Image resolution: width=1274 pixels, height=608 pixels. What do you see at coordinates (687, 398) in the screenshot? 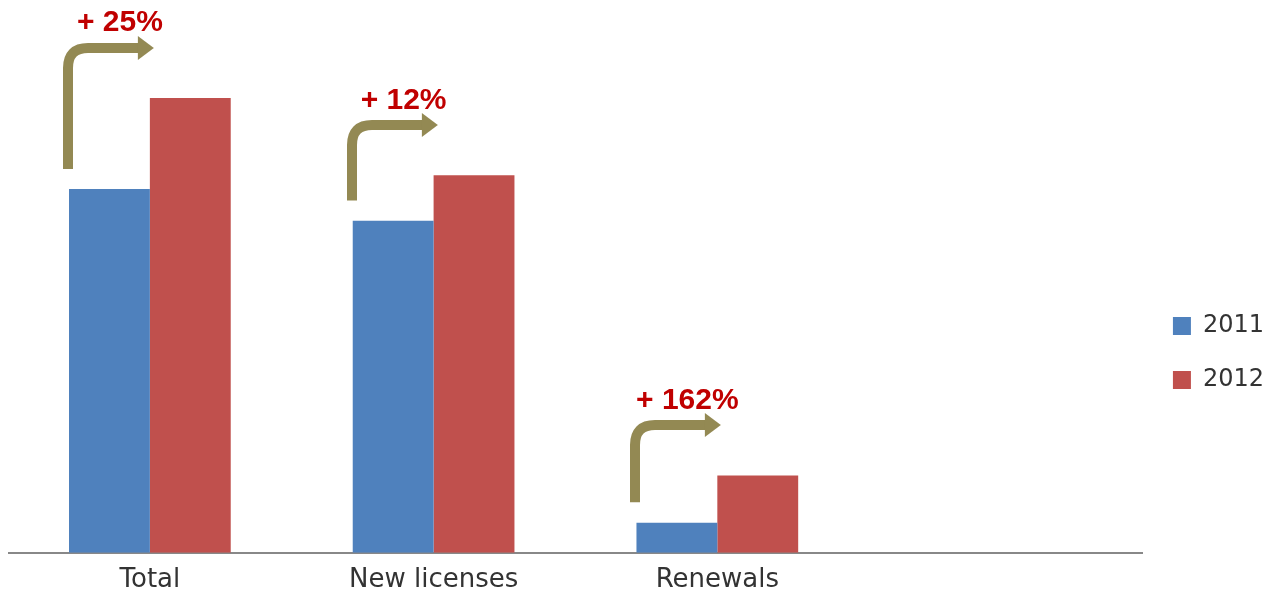
I see `annotation: + 162%` at bounding box center [687, 398].